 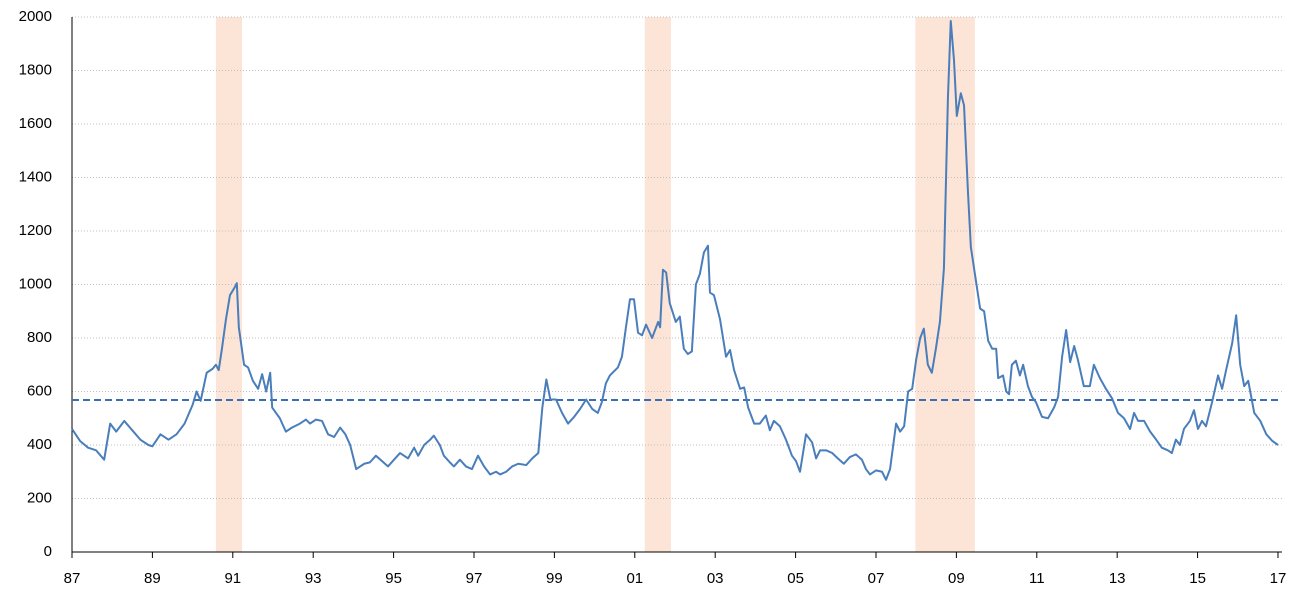 I want to click on x-tick-label: 11, so click(x=1037, y=578).